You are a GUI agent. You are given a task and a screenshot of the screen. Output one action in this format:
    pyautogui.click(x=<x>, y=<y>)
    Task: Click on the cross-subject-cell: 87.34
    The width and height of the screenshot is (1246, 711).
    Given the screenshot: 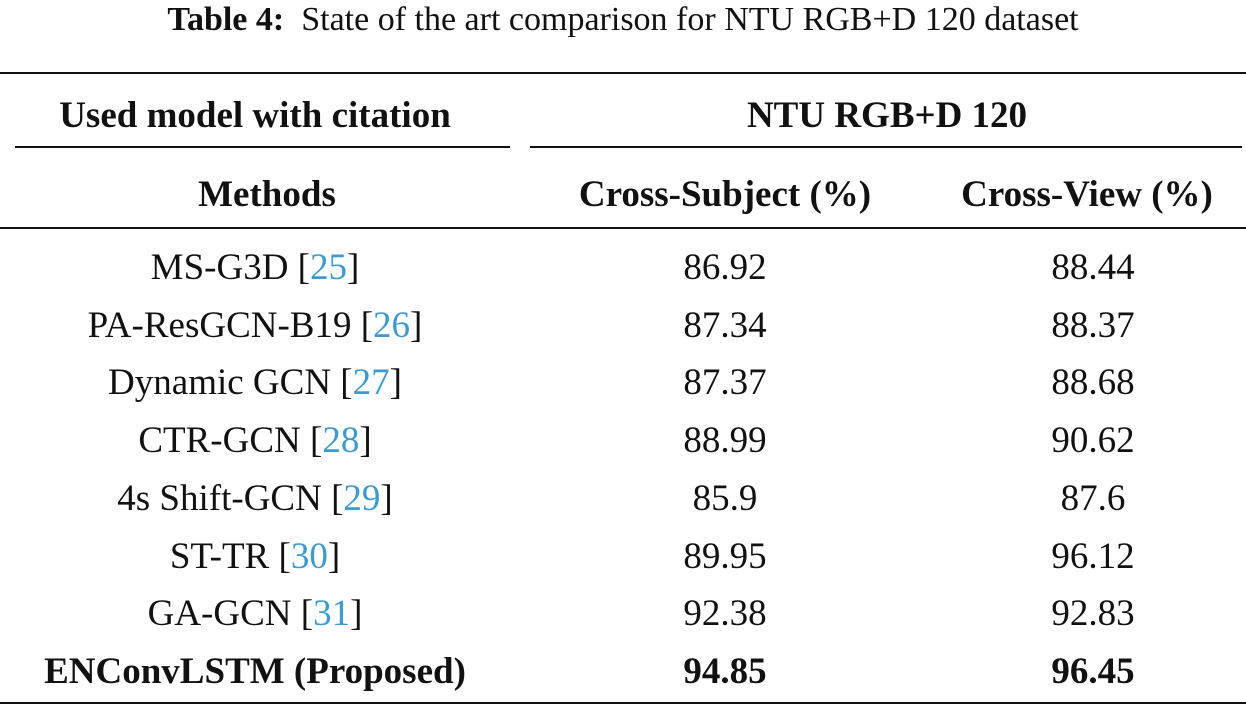 What is the action you would take?
    pyautogui.click(x=724, y=325)
    